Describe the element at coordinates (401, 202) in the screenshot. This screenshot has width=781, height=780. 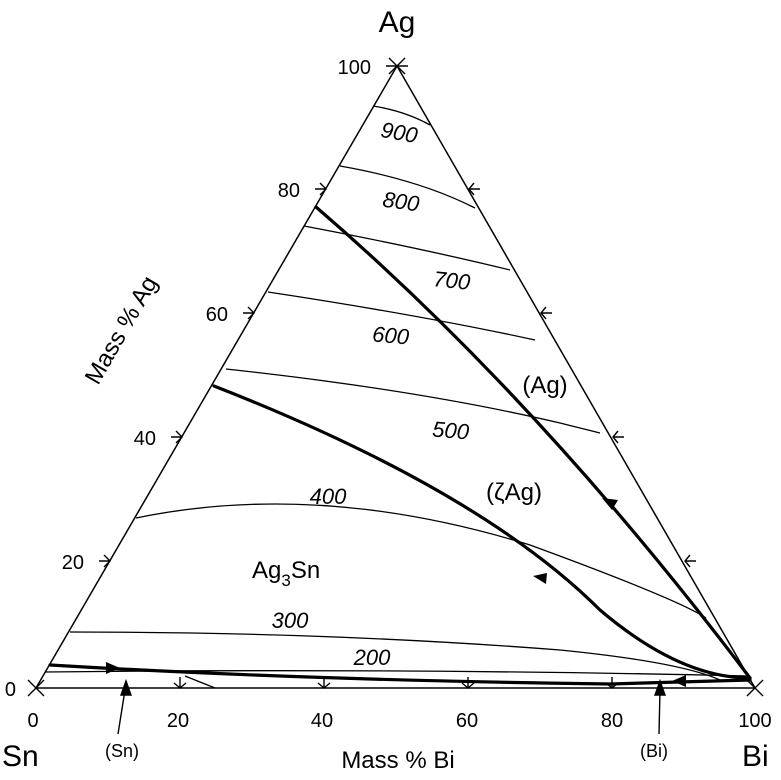
I see `isotherm-800-label: 800` at that location.